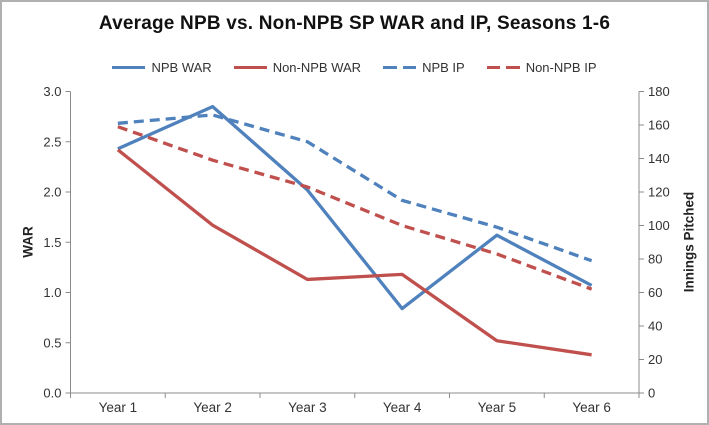 This screenshot has width=709, height=425. What do you see at coordinates (52, 292) in the screenshot?
I see `left-axis-tick-label: 1.0` at bounding box center [52, 292].